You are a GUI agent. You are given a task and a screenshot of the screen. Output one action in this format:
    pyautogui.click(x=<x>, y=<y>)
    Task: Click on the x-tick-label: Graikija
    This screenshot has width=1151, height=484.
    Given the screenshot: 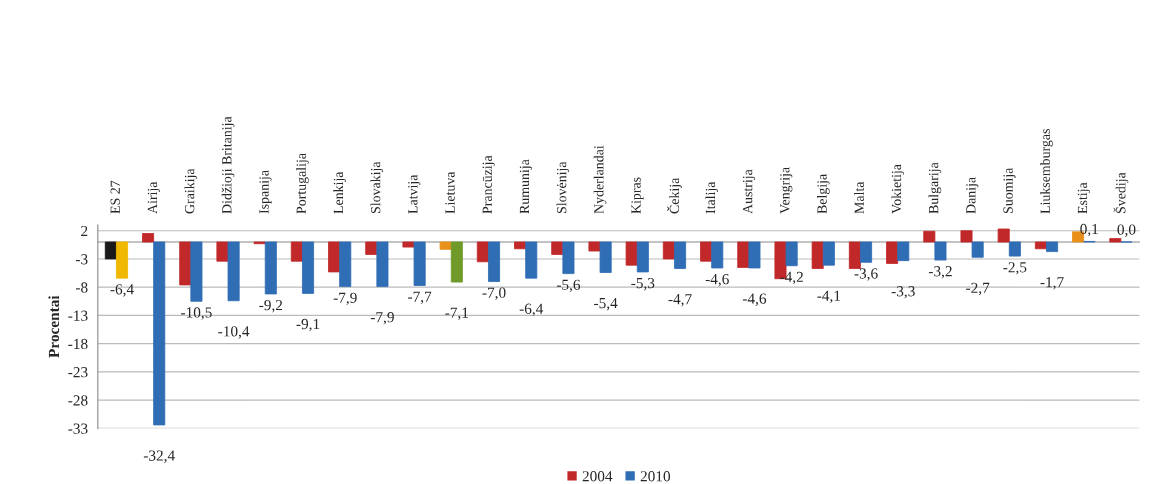 What is the action you would take?
    pyautogui.click(x=191, y=191)
    